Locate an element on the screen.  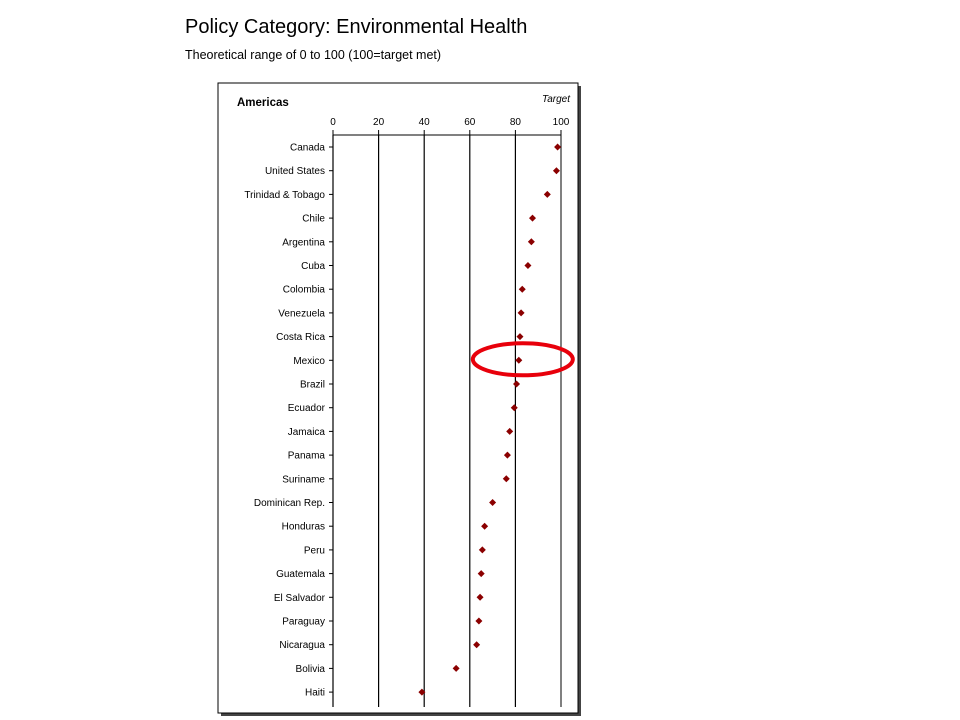
category-label: Dominican Rep. is located at coordinates (289, 503).